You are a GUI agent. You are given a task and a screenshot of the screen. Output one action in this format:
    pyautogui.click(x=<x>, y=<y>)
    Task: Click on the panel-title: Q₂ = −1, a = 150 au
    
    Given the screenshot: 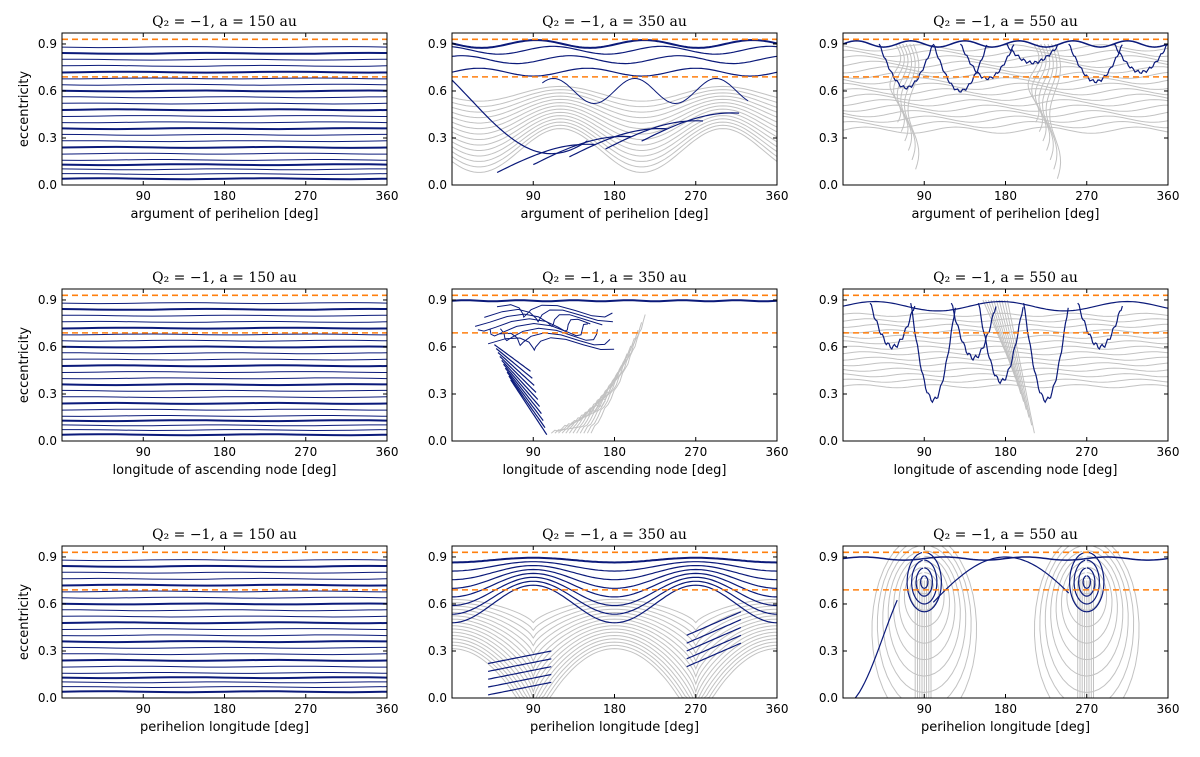 What is the action you would take?
    pyautogui.click(x=224, y=278)
    